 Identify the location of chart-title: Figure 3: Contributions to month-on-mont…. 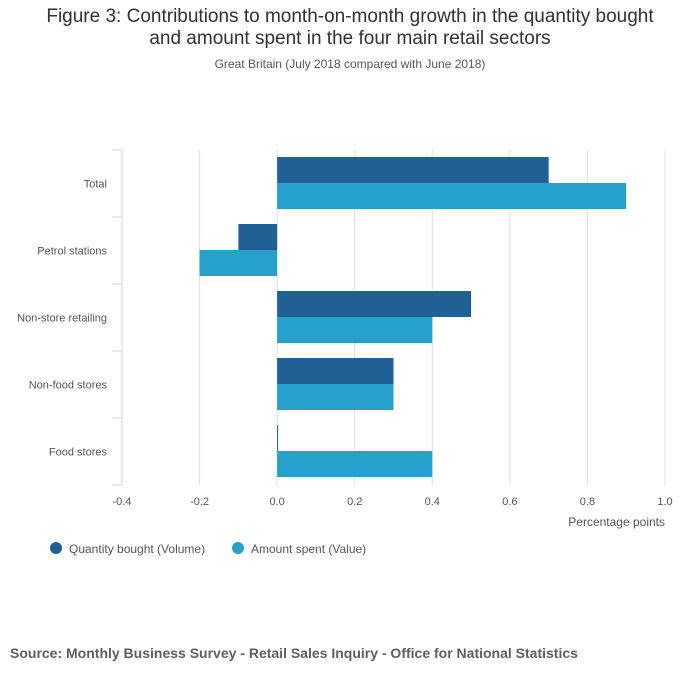
(350, 28).